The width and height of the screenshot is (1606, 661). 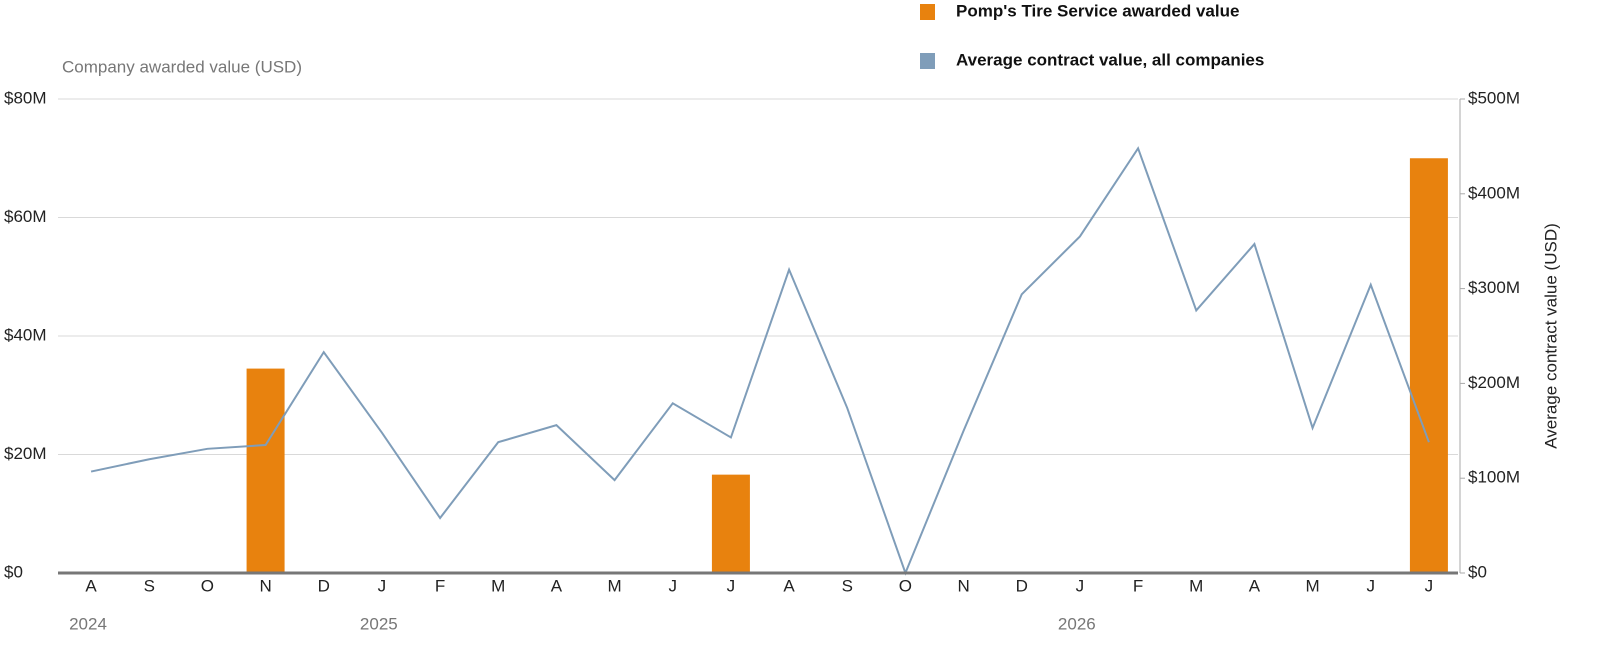 What do you see at coordinates (1097, 10) in the screenshot?
I see `legend-label: Pomp's Tire Service awarded value` at bounding box center [1097, 10].